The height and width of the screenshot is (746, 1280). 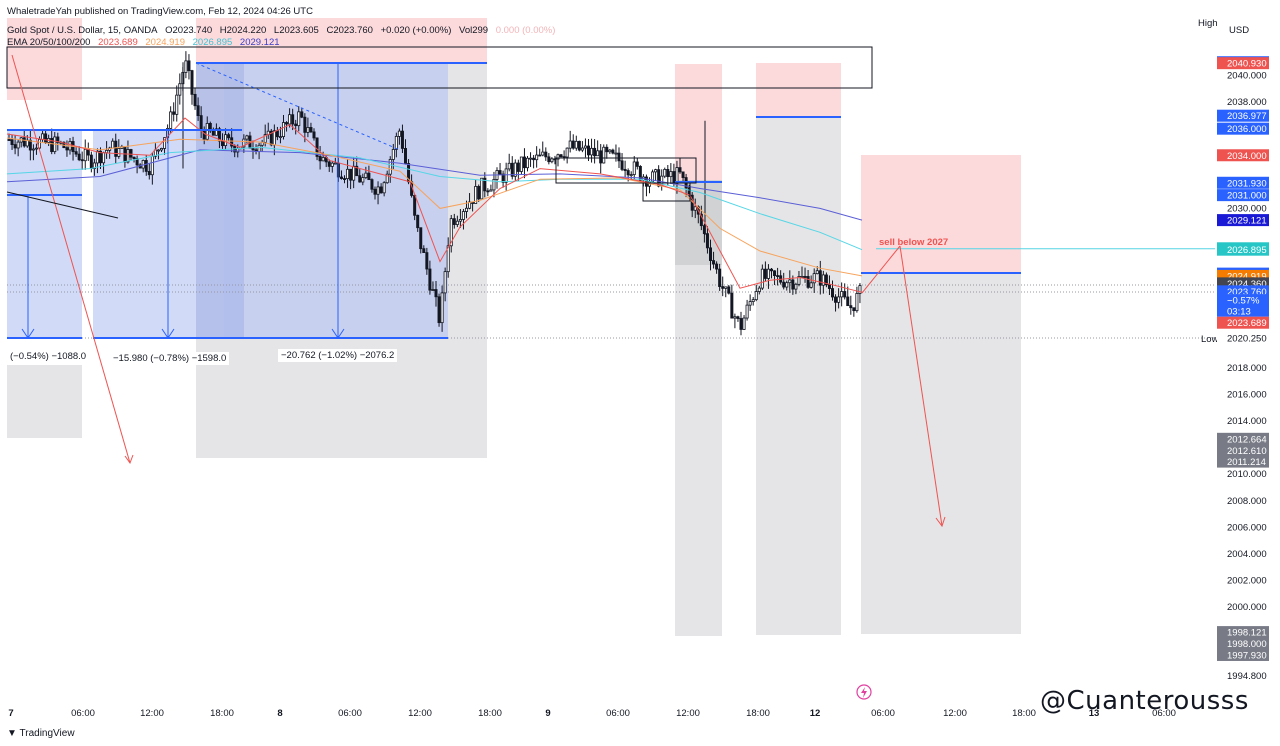 I want to click on resistance-zone, so click(x=439, y=67).